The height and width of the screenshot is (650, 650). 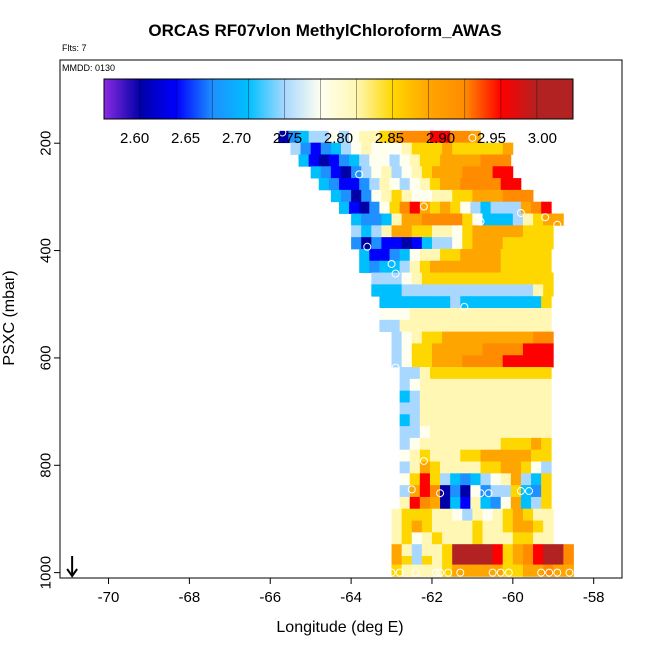 What do you see at coordinates (594, 597) in the screenshot?
I see `x-tick-label: -58` at bounding box center [594, 597].